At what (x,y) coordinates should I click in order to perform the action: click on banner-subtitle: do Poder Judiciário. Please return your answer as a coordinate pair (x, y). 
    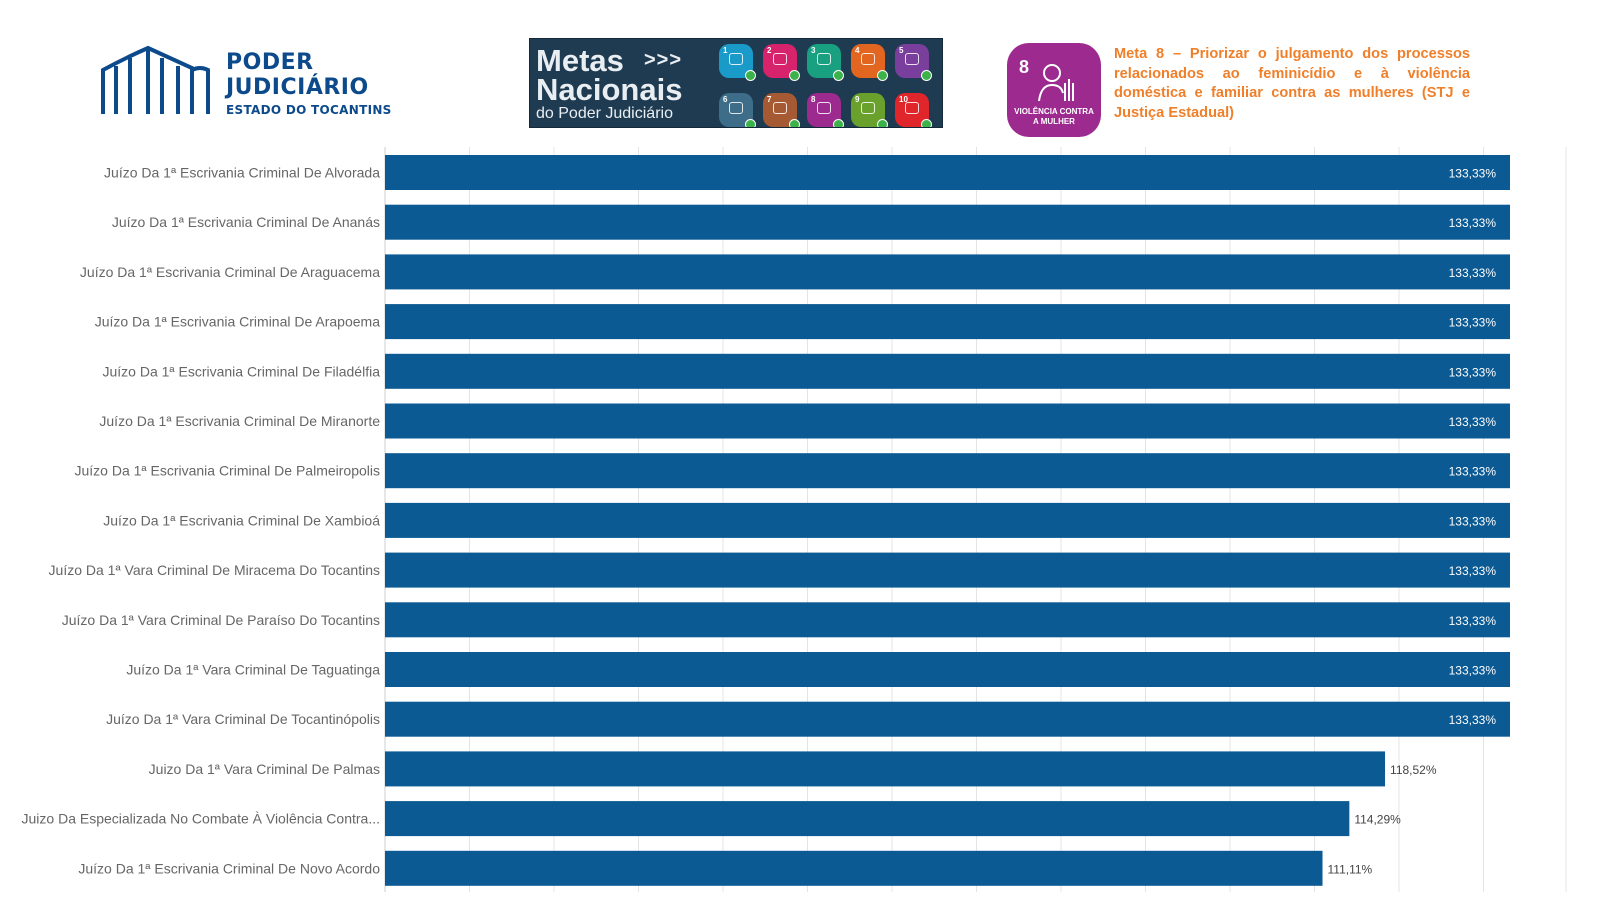
    Looking at the image, I should click on (604, 113).